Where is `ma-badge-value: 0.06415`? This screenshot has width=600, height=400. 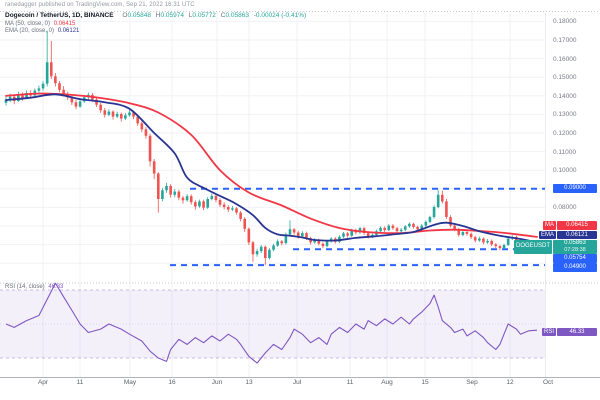
ma-badge-value: 0.06415 is located at coordinates (577, 225).